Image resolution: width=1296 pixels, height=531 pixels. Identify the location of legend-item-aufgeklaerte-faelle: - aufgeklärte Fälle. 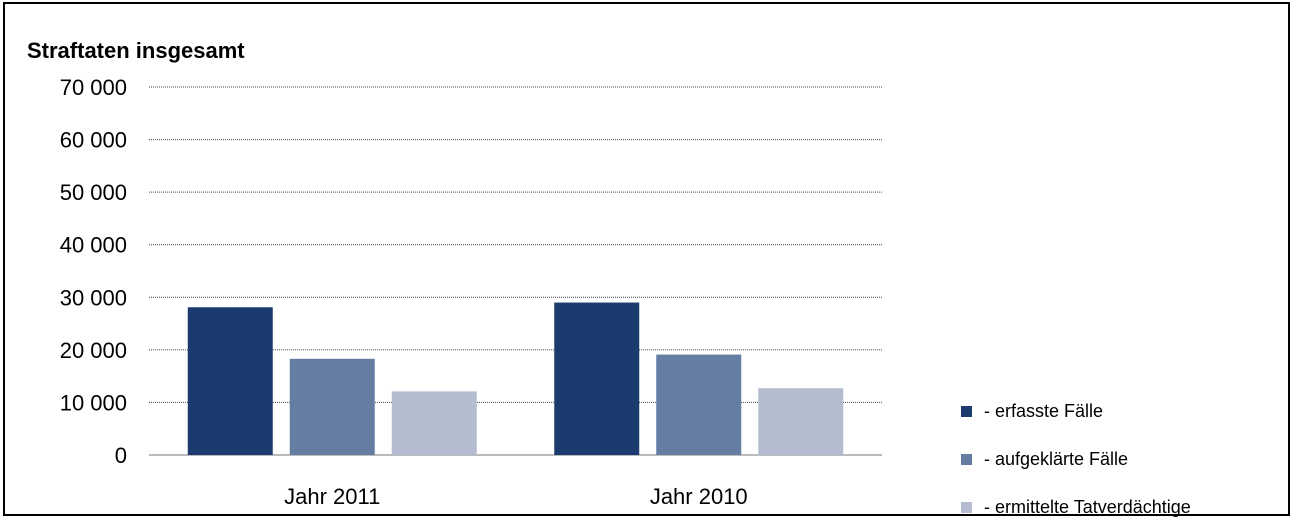
(1121, 459).